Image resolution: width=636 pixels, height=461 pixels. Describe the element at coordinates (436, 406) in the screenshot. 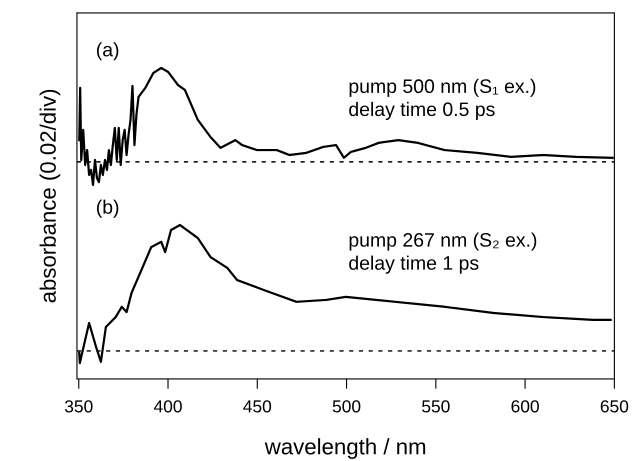

I see `x-tick-label: 550` at that location.